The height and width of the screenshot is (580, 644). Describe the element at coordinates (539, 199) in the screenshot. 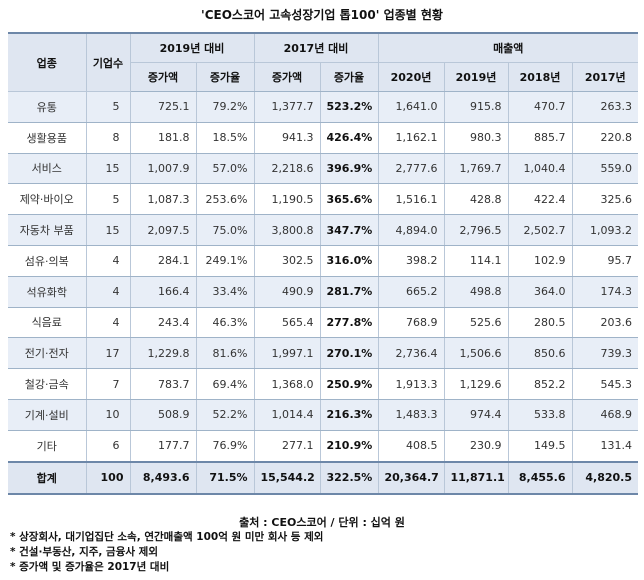

I see `sales-2018-cell: 422.4` at that location.